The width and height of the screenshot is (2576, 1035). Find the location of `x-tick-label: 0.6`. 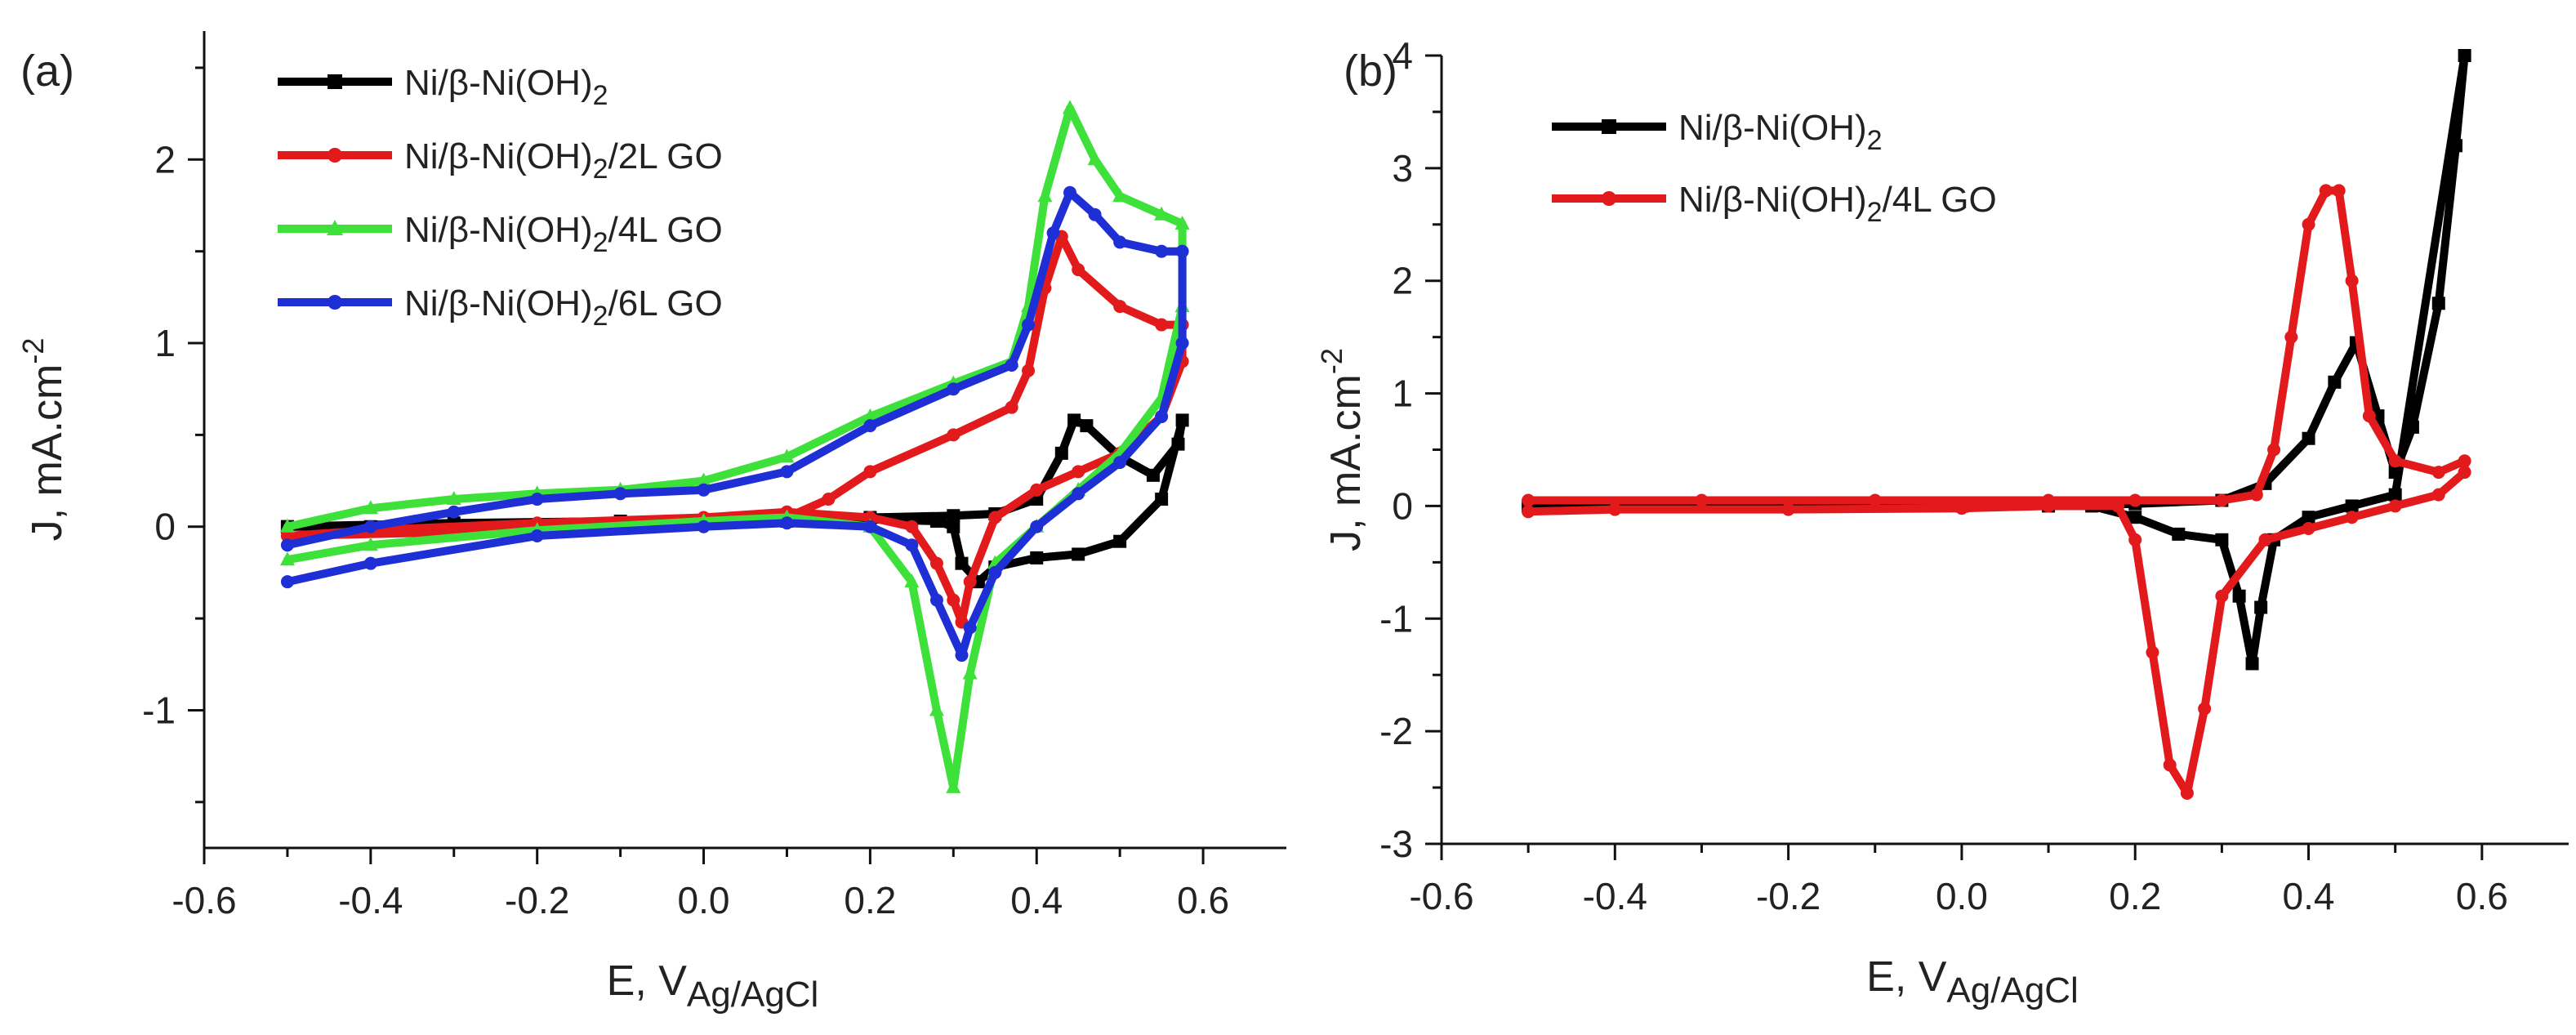

x-tick-label: 0.6 is located at coordinates (1203, 900).